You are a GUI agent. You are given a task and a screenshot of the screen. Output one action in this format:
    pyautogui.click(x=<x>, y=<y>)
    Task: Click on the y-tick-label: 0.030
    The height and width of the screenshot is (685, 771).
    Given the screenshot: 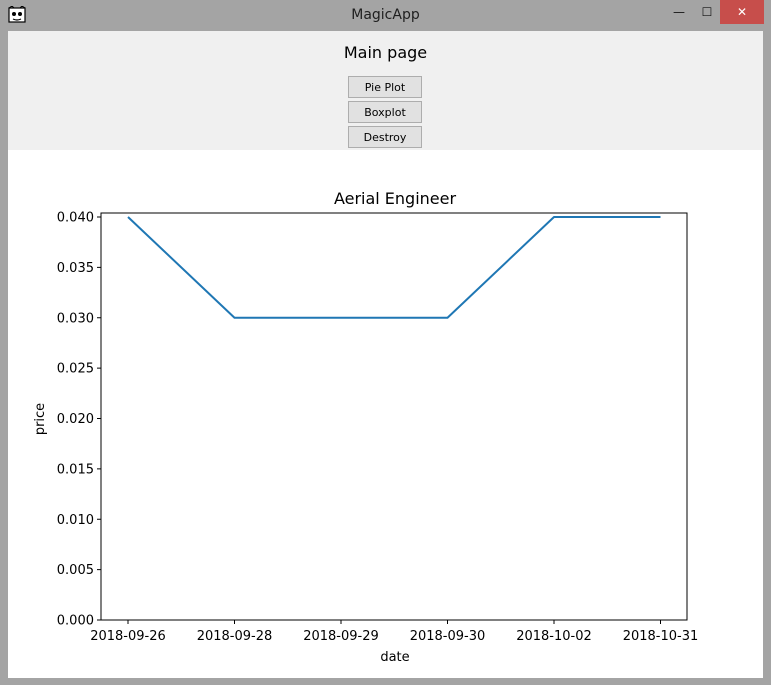 What is the action you would take?
    pyautogui.click(x=75, y=318)
    